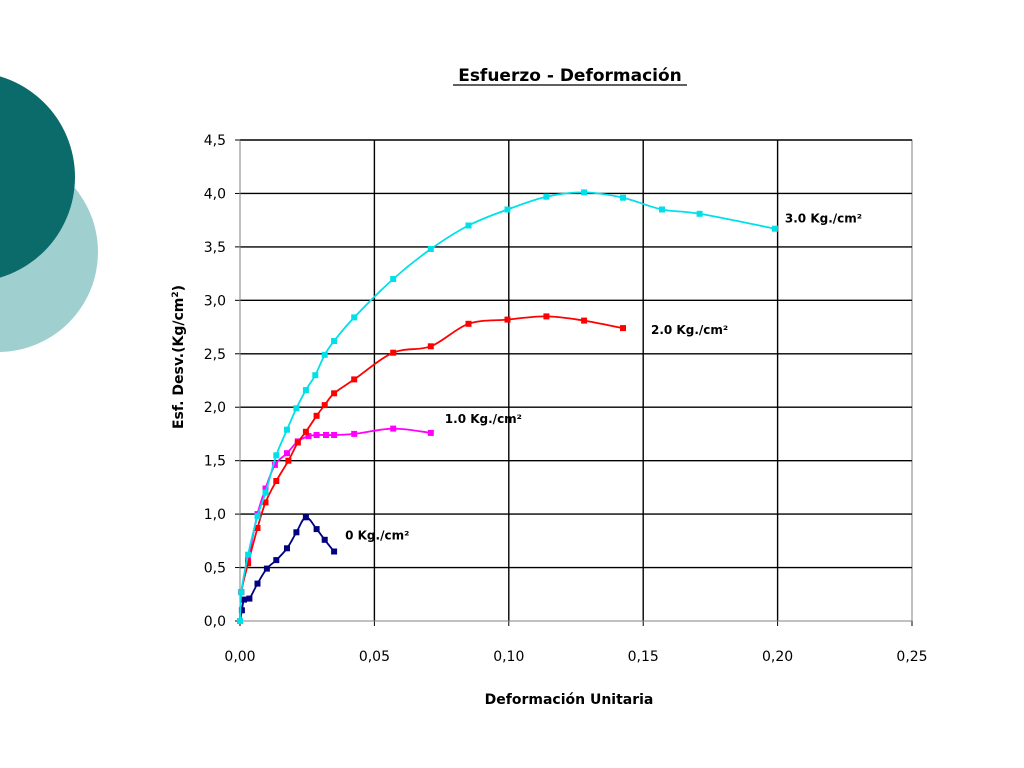 This screenshot has width=1024, height=768. Describe the element at coordinates (215, 248) in the screenshot. I see `y-tick-label: 3,5` at that location.